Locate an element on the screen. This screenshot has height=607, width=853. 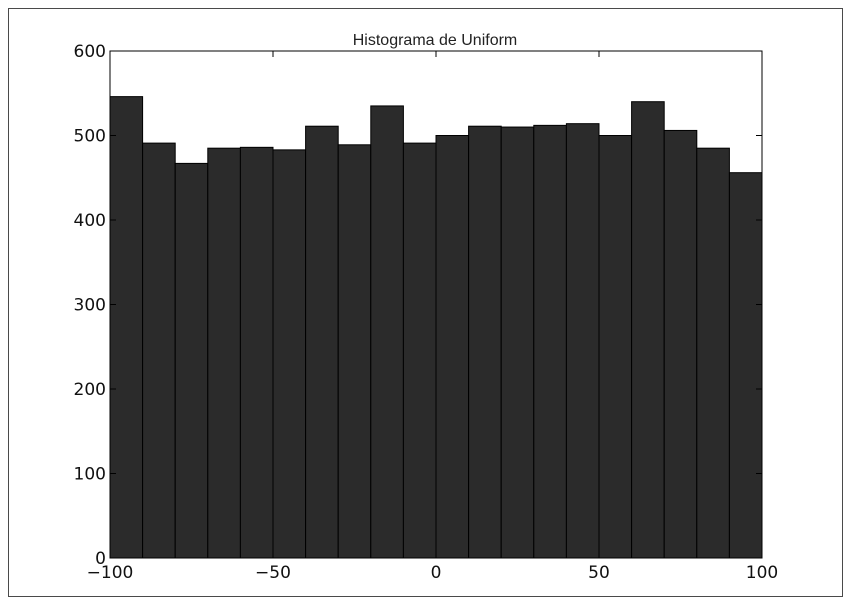
x-tick-label: 100 is located at coordinates (762, 573).